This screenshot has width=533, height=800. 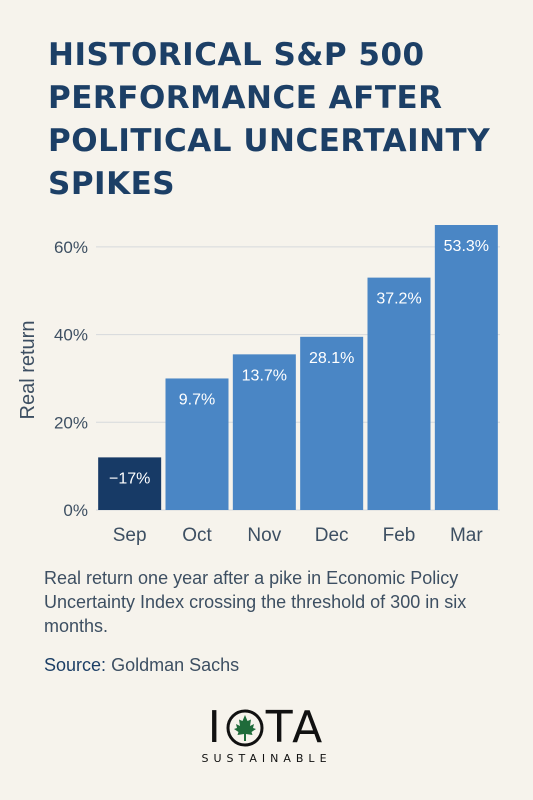 I want to click on logo-tagline: SUSTAINABLE, so click(x=266, y=758).